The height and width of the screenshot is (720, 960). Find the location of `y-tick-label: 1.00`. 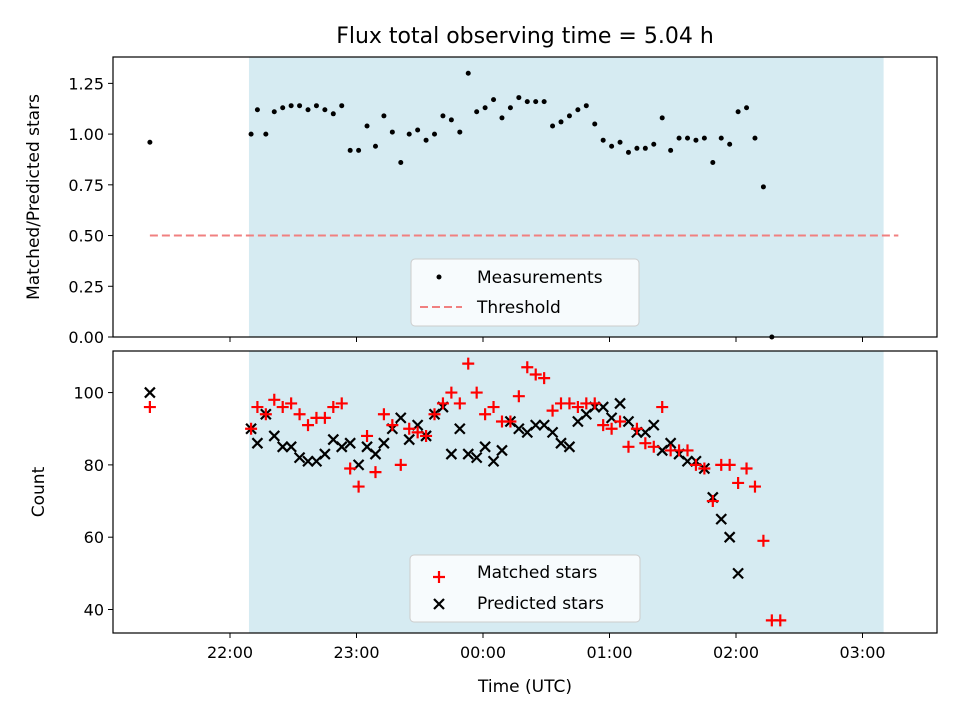

y-tick-label: 1.00 is located at coordinates (86, 134).